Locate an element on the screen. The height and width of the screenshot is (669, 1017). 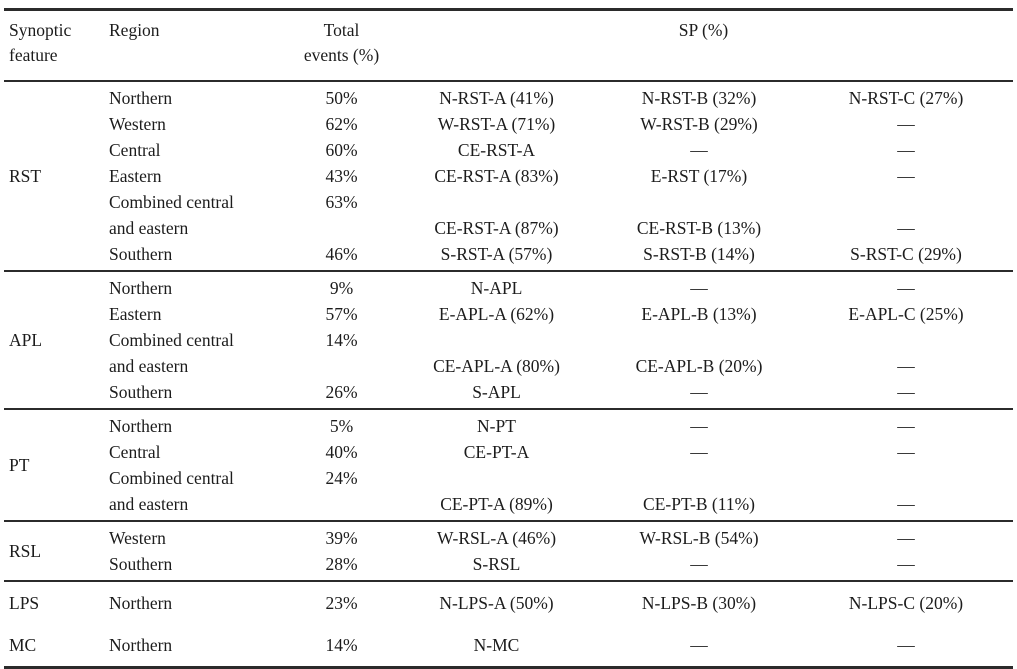
sp-cell: W-RST-B (29%) is located at coordinates (699, 124).